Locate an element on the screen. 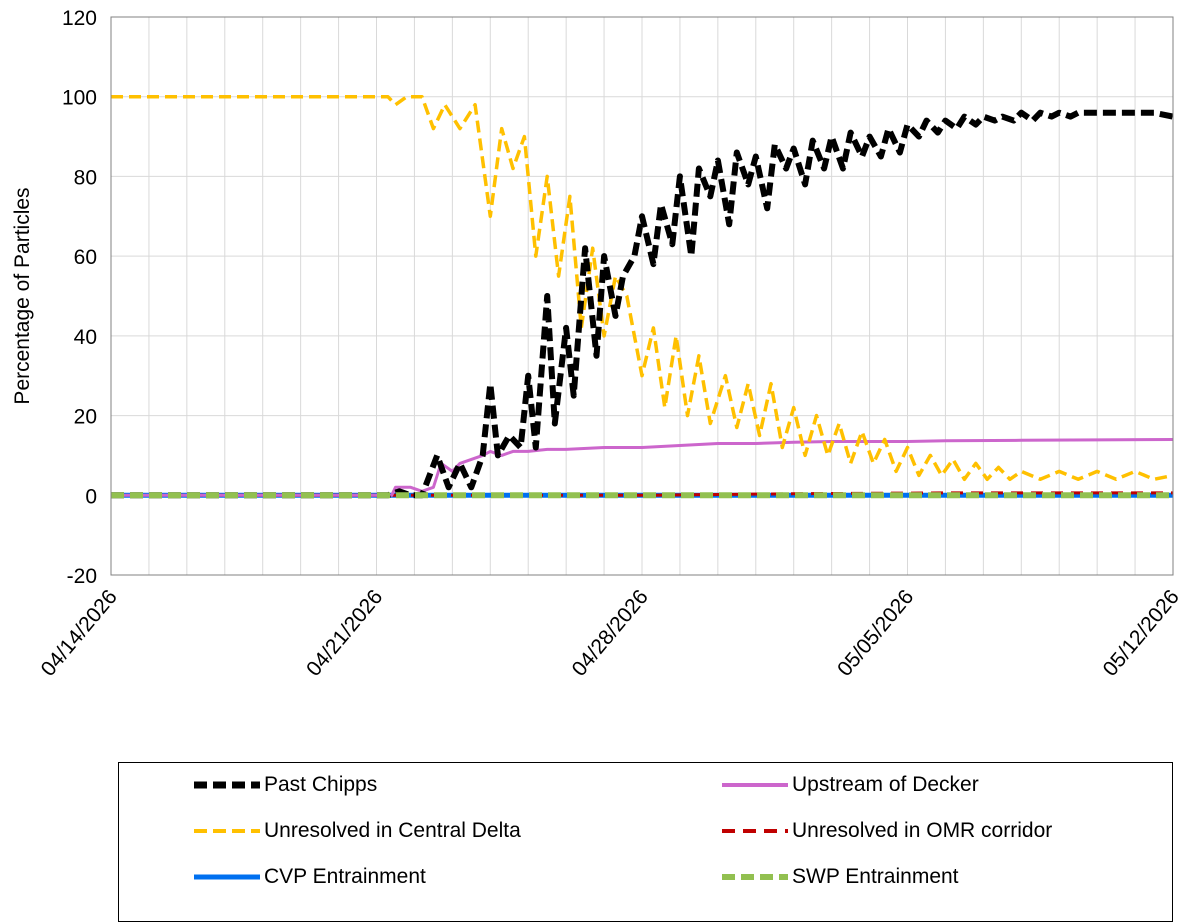 This screenshot has width=1185, height=922. legend-label: Upstream of Decker is located at coordinates (885, 784).